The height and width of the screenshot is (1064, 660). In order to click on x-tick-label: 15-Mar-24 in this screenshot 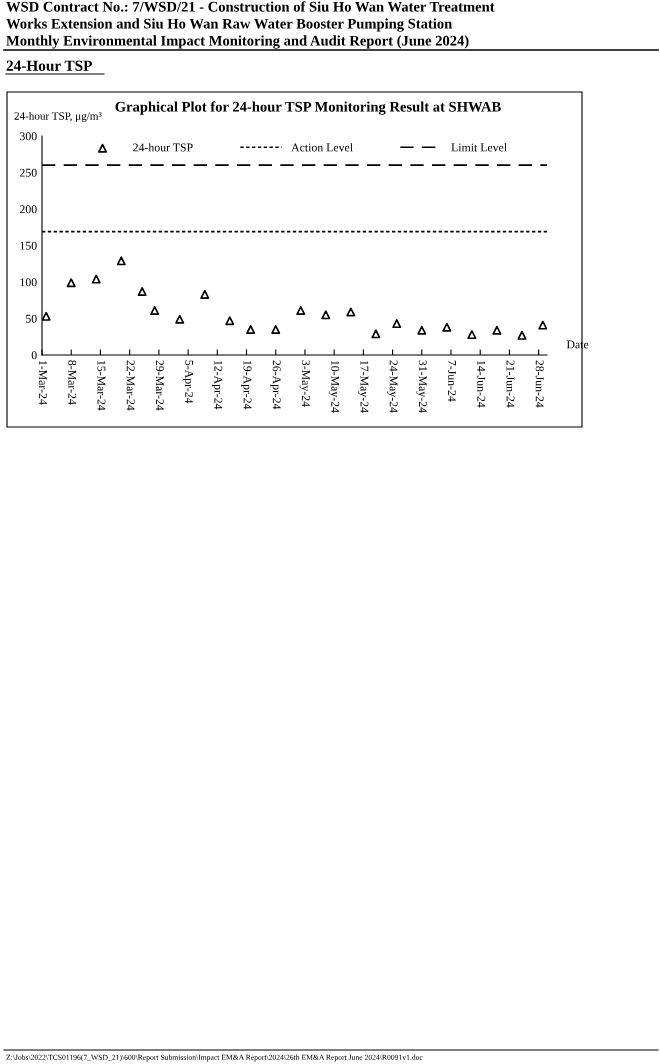, I will do `click(101, 385)`.